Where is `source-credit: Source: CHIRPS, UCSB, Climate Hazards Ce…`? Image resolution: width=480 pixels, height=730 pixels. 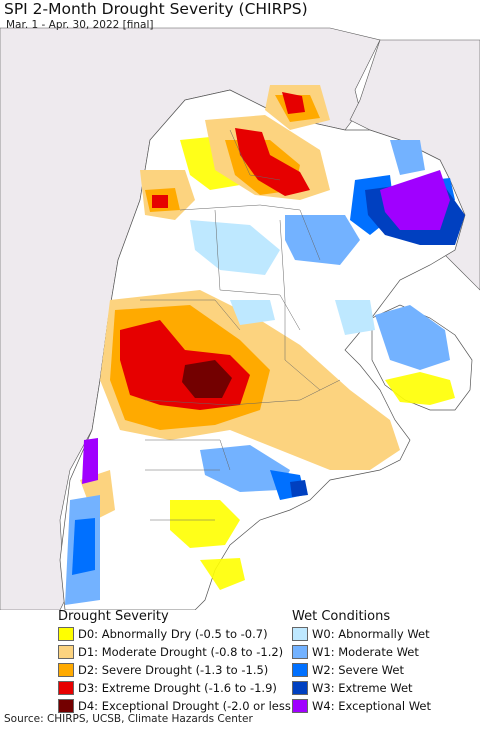 source-credit: Source: CHIRPS, UCSB, Climate Hazards Ce… is located at coordinates (128, 719).